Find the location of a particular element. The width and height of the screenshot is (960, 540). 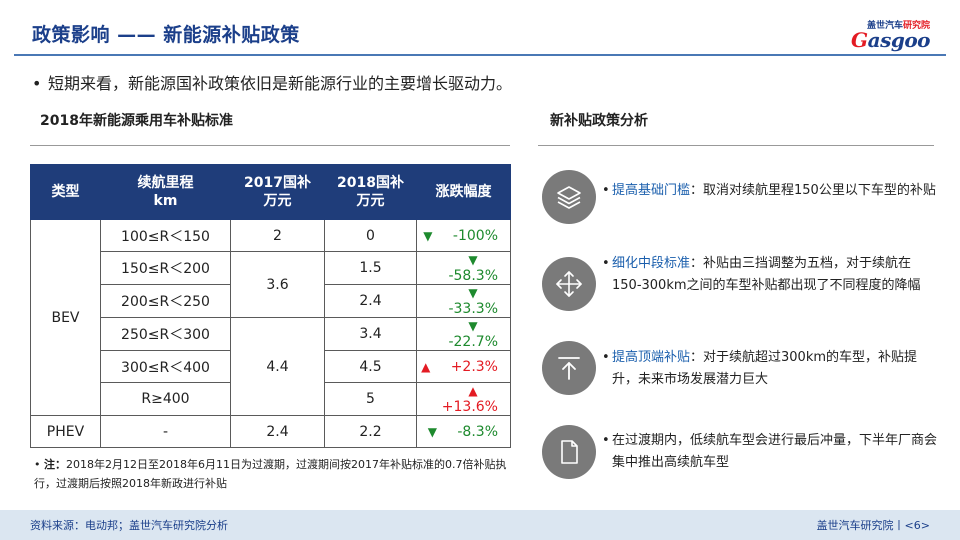

logo-g-letter: G is located at coordinates (859, 40).